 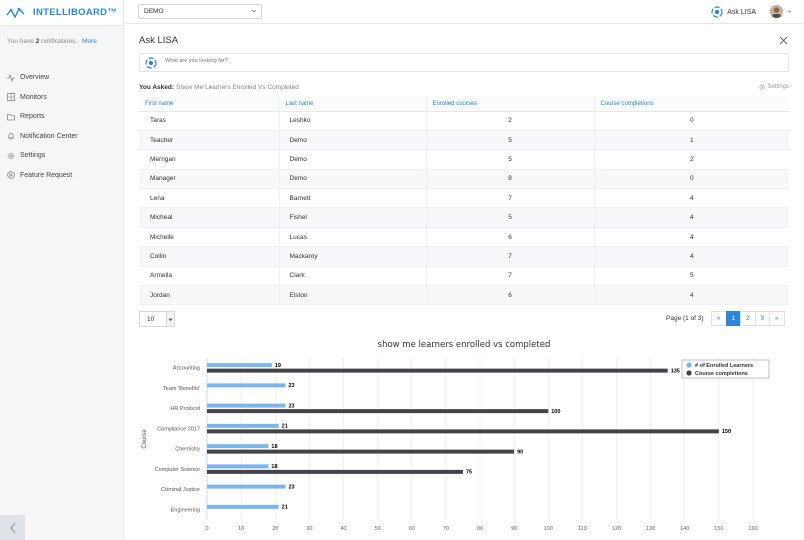 What do you see at coordinates (11, 136) in the screenshot?
I see `bell-icon` at bounding box center [11, 136].